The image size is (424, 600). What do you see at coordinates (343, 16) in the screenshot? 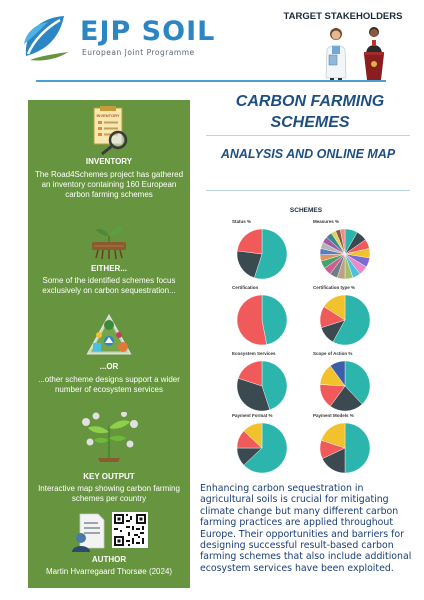
I see `target-stakeholders-heading: TARGET STAKEHOLDERS` at bounding box center [343, 16].